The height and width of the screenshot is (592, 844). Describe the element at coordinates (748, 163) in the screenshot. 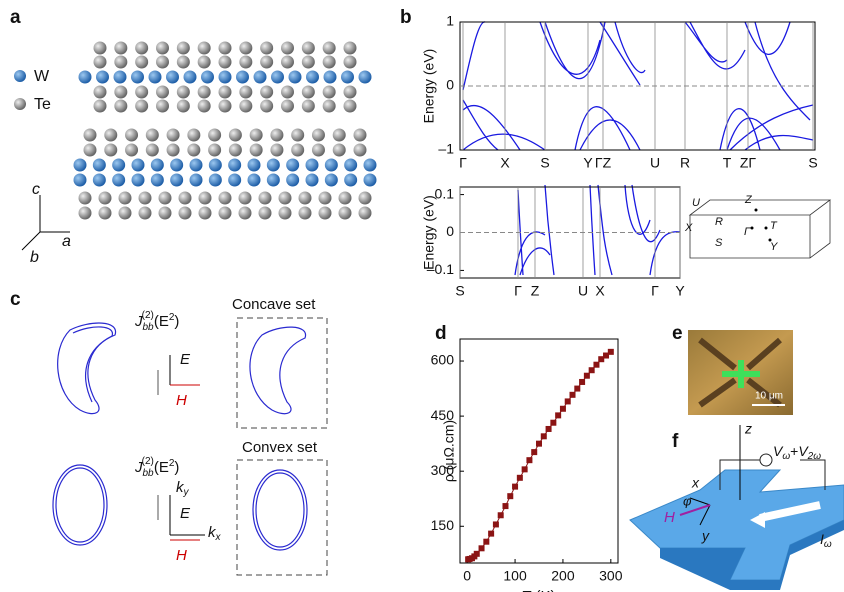

I see `x-tick-label: ZΓ` at that location.